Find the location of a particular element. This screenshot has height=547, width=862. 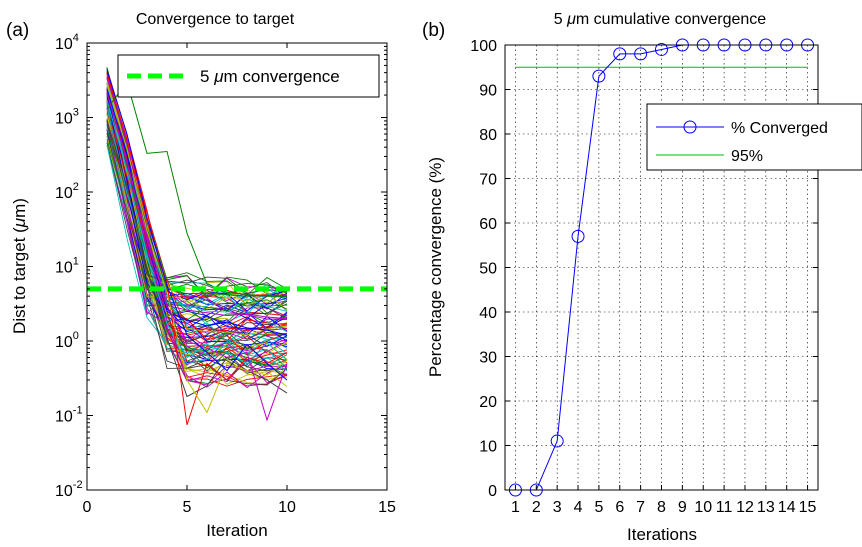

panel-a-x-tick-label: 15 is located at coordinates (387, 507).